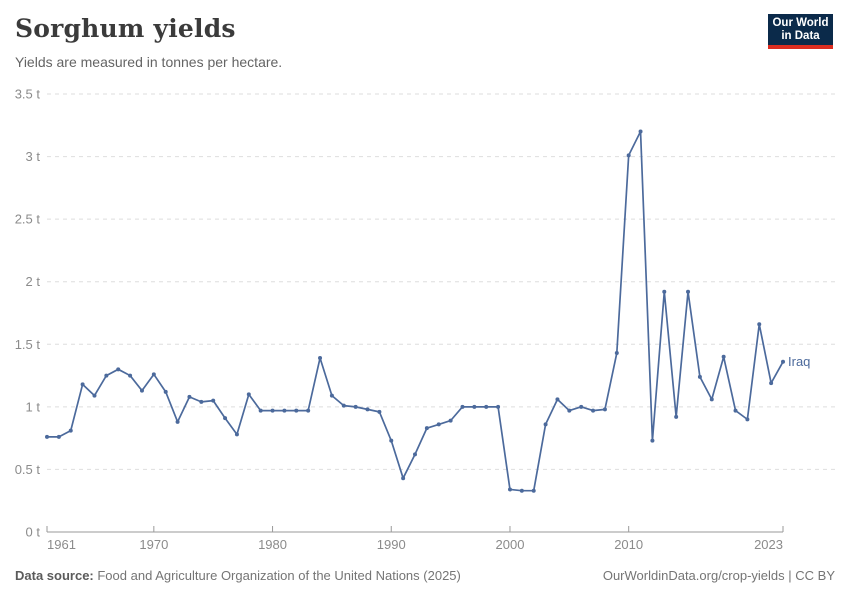 The image size is (850, 600). What do you see at coordinates (800, 22) in the screenshot?
I see `owid-logo-line1: Our World` at bounding box center [800, 22].